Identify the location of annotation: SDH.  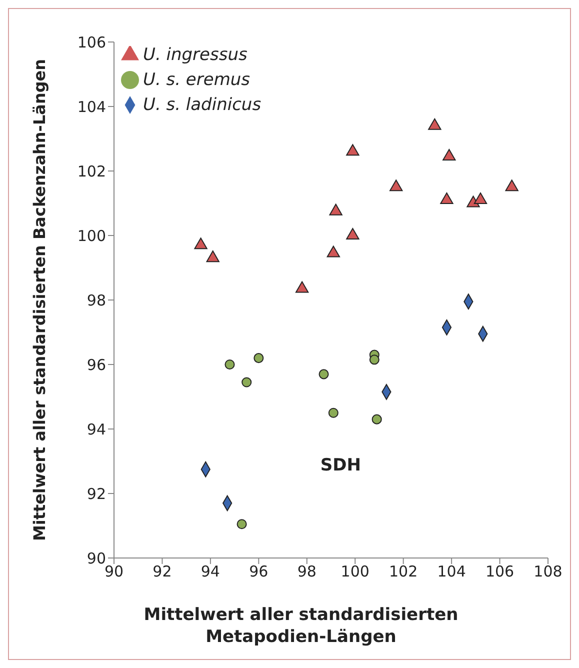
(340, 465).